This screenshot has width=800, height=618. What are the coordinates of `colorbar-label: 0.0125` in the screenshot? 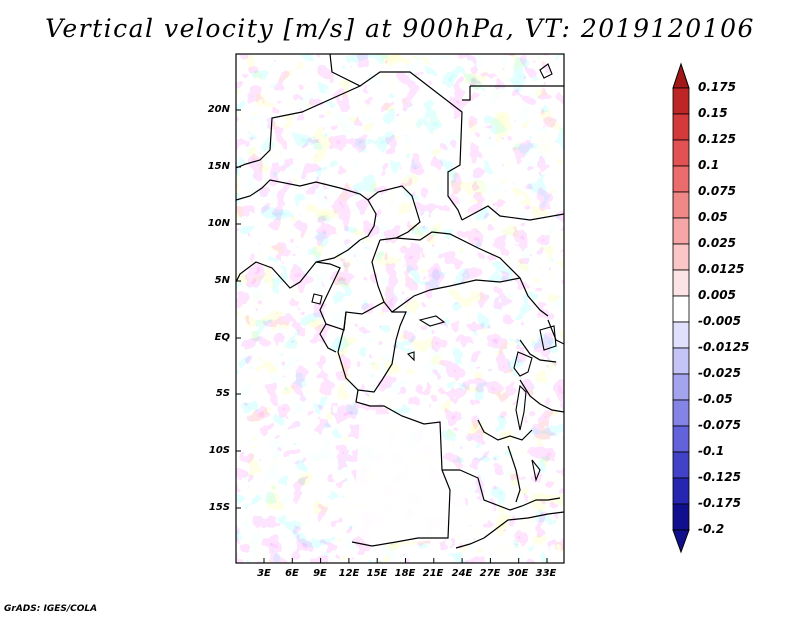 It's located at (721, 269).